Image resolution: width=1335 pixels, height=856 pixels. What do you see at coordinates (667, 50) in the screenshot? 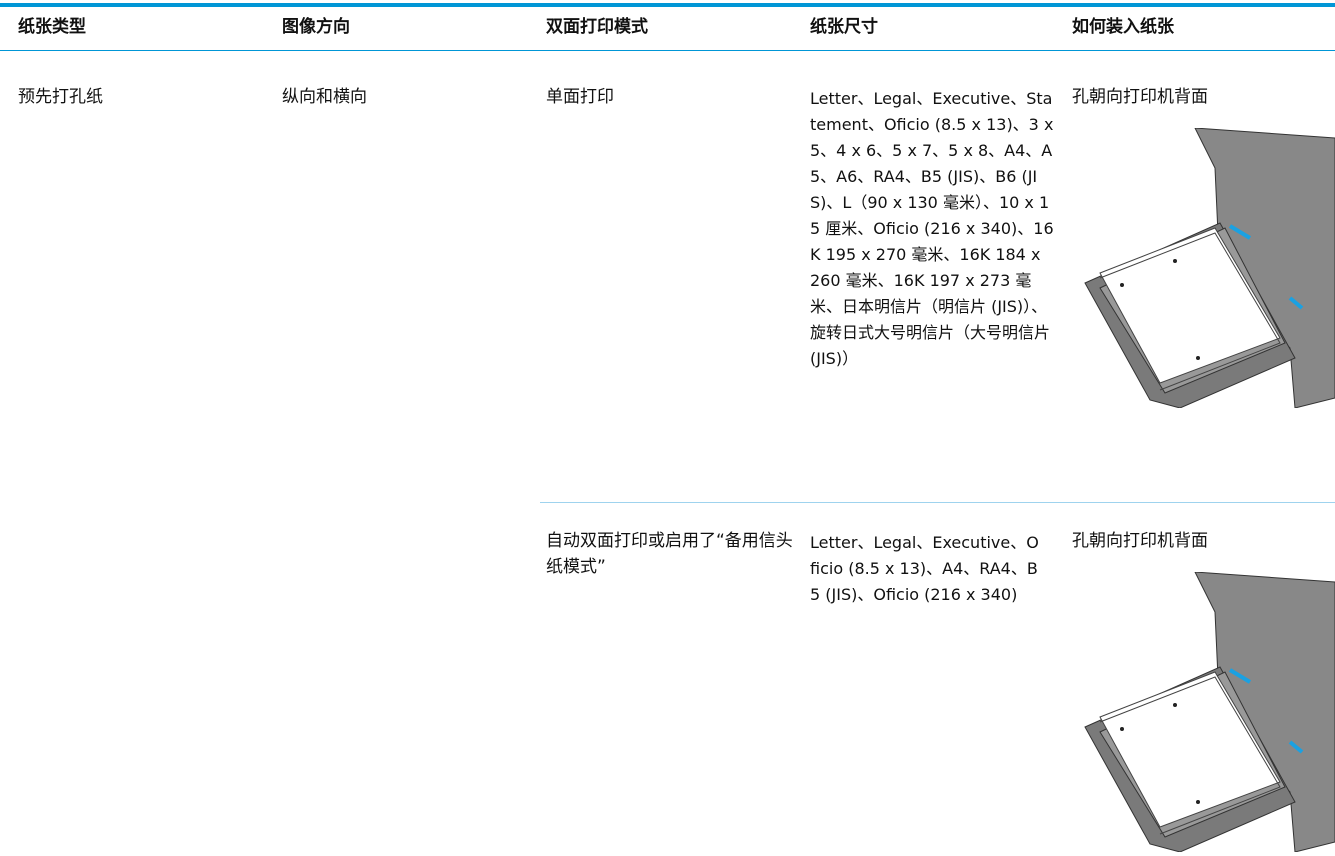
I see `header-divider` at bounding box center [667, 50].